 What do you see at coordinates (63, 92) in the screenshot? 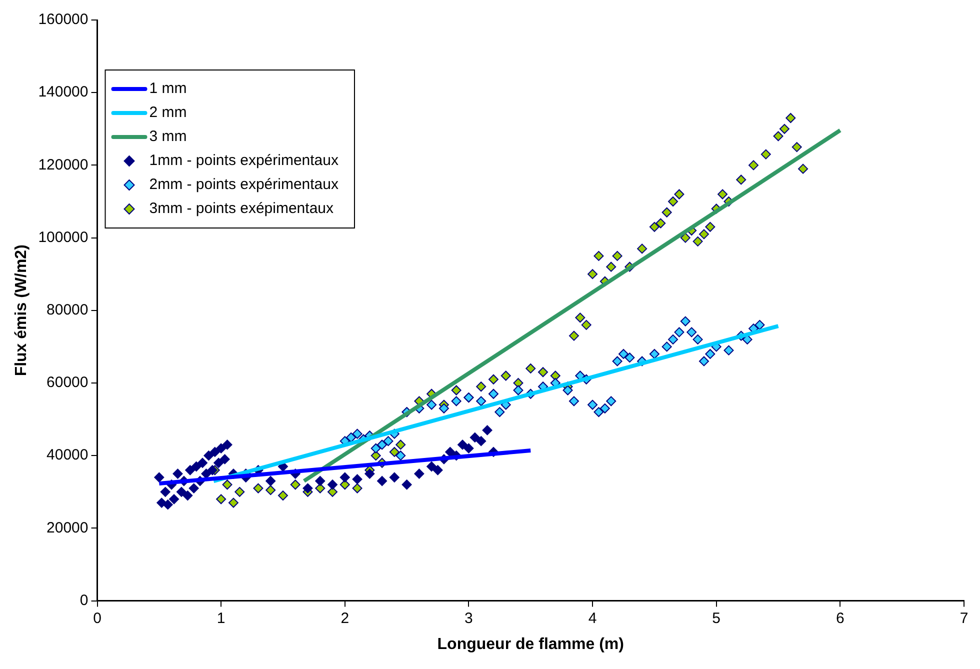
I see `y-tick-label: 140000` at bounding box center [63, 92].